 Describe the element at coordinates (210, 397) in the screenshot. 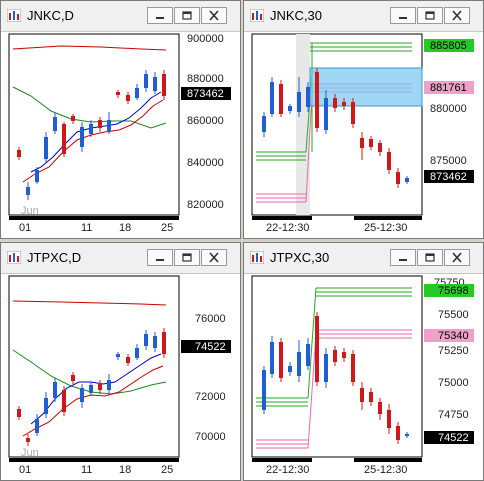

I see `price-axis-label: 72000` at that location.